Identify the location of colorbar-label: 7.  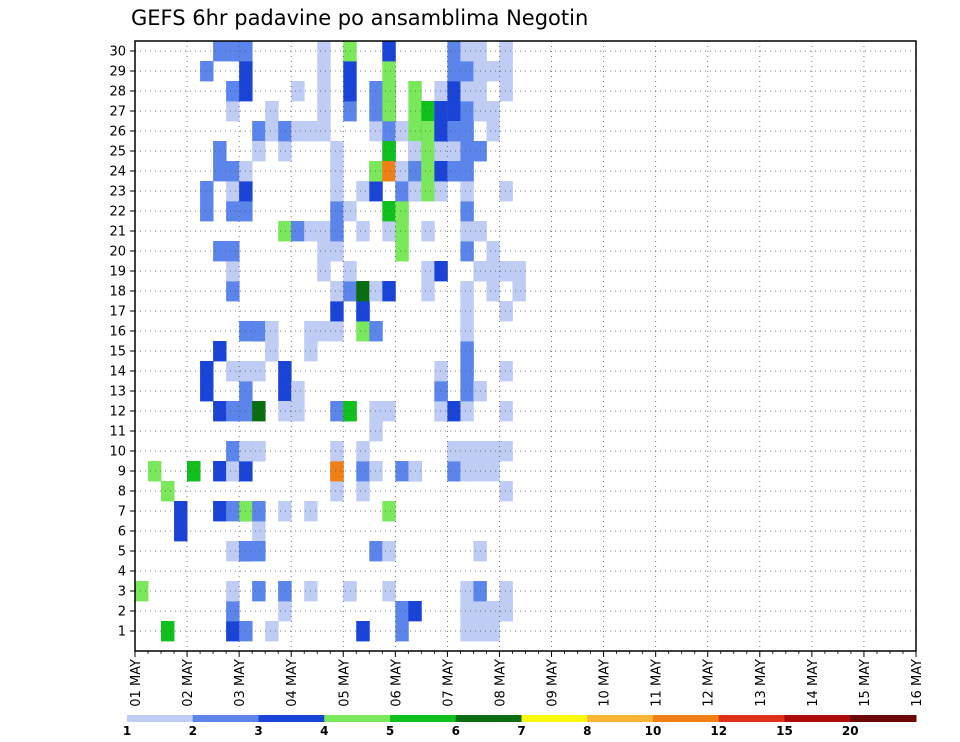
(521, 731).